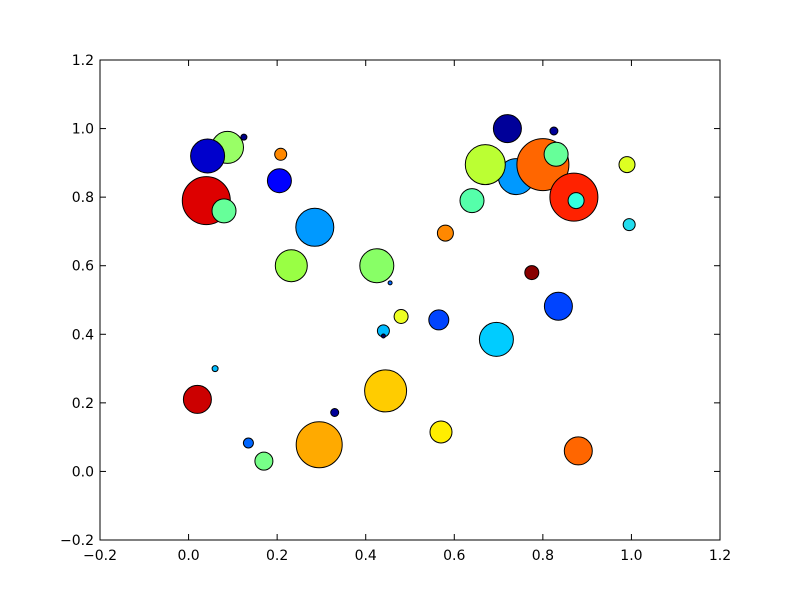 The image size is (800, 600). I want to click on x-tick-label: 1.2, so click(720, 556).